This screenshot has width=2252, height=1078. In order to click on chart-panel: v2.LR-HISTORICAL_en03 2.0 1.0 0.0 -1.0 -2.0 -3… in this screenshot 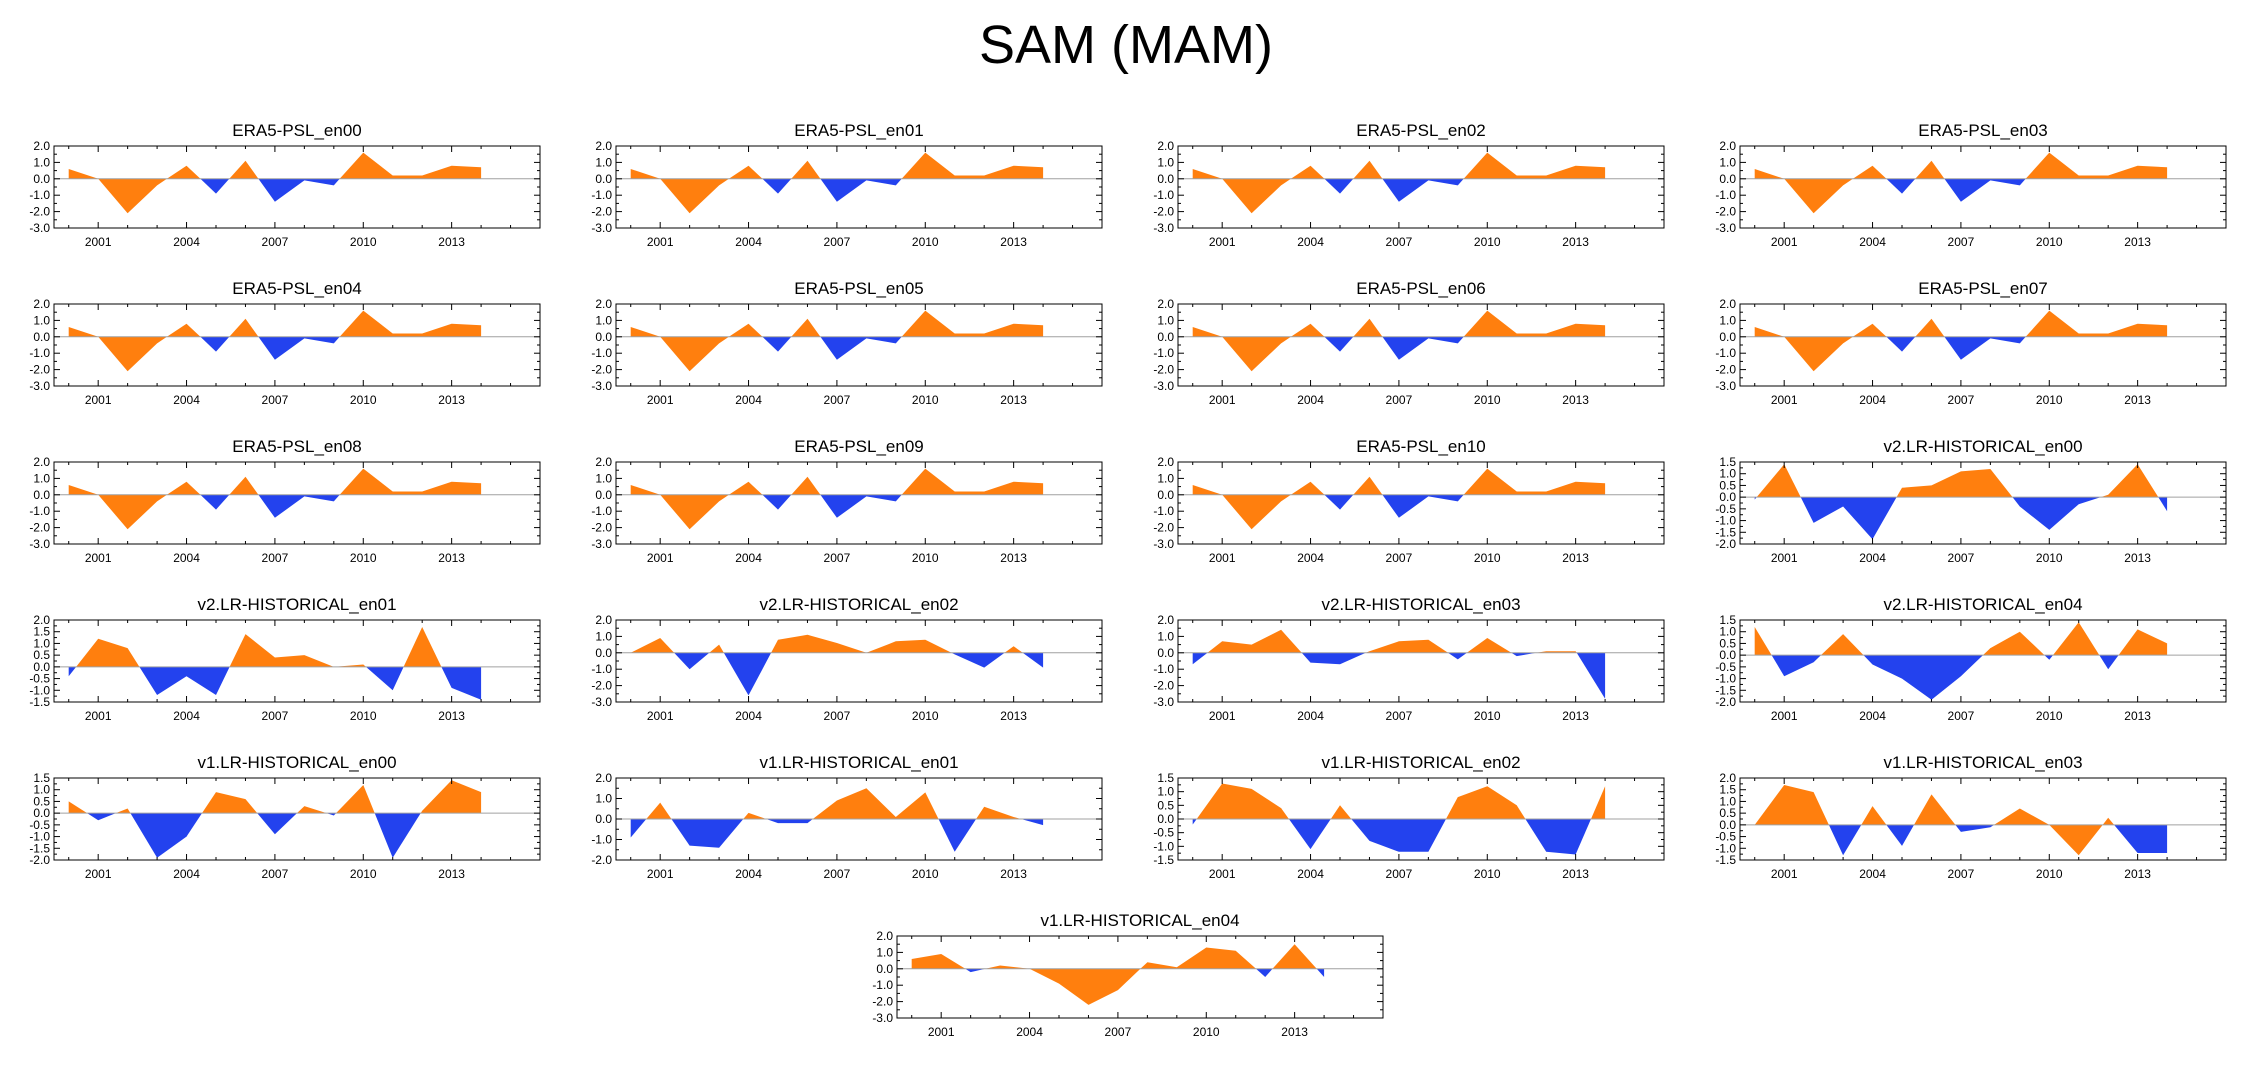, I will do `click(1409, 659)`.